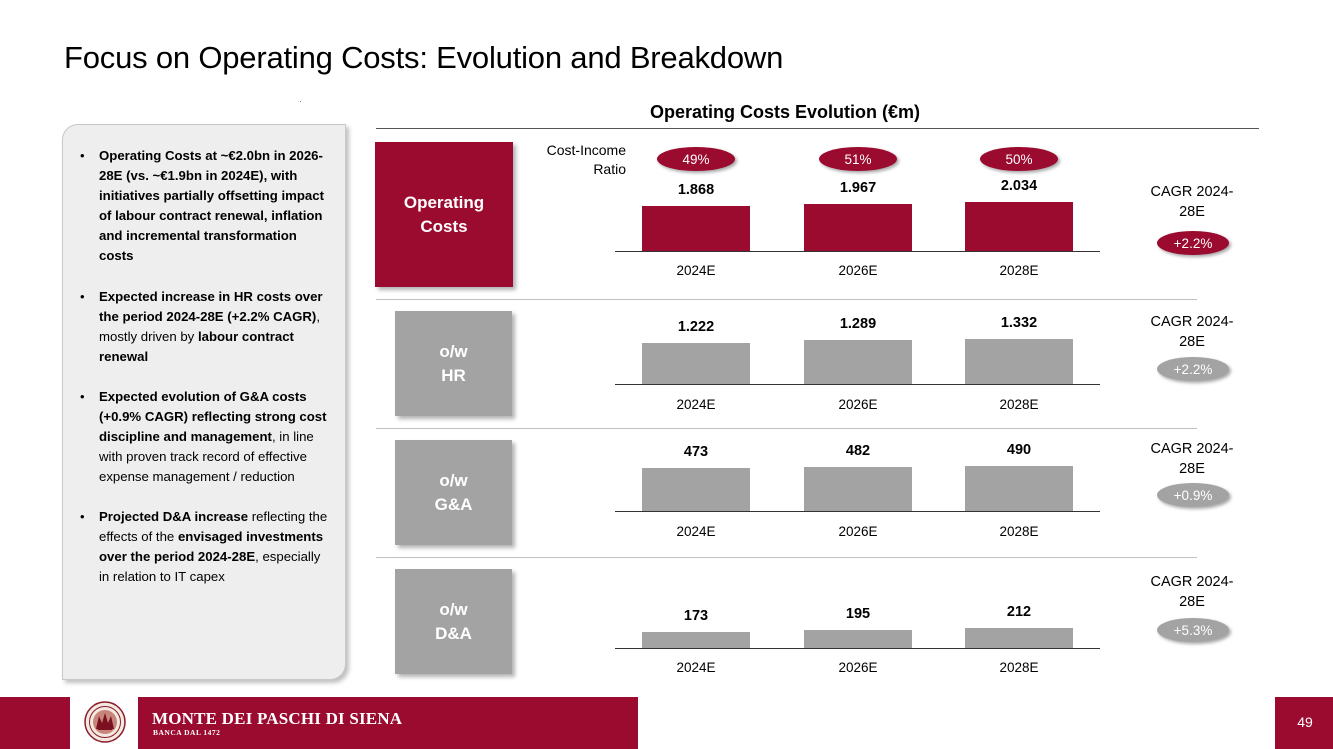  Describe the element at coordinates (817, 128) in the screenshot. I see `chart-title-rule` at that location.